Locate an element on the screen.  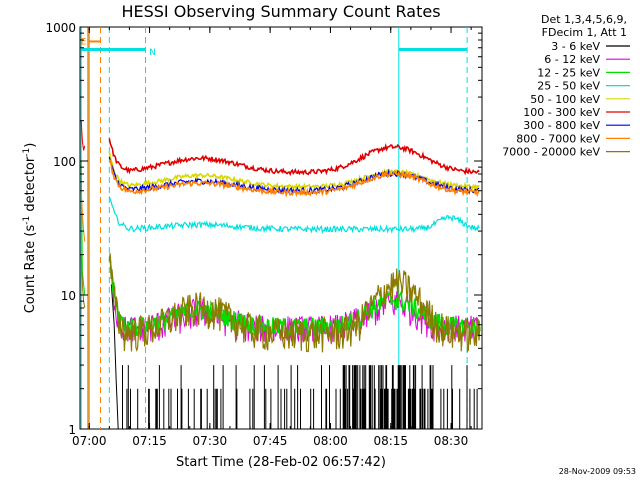
y-axis-label-end: ) is located at coordinates (30, 145).